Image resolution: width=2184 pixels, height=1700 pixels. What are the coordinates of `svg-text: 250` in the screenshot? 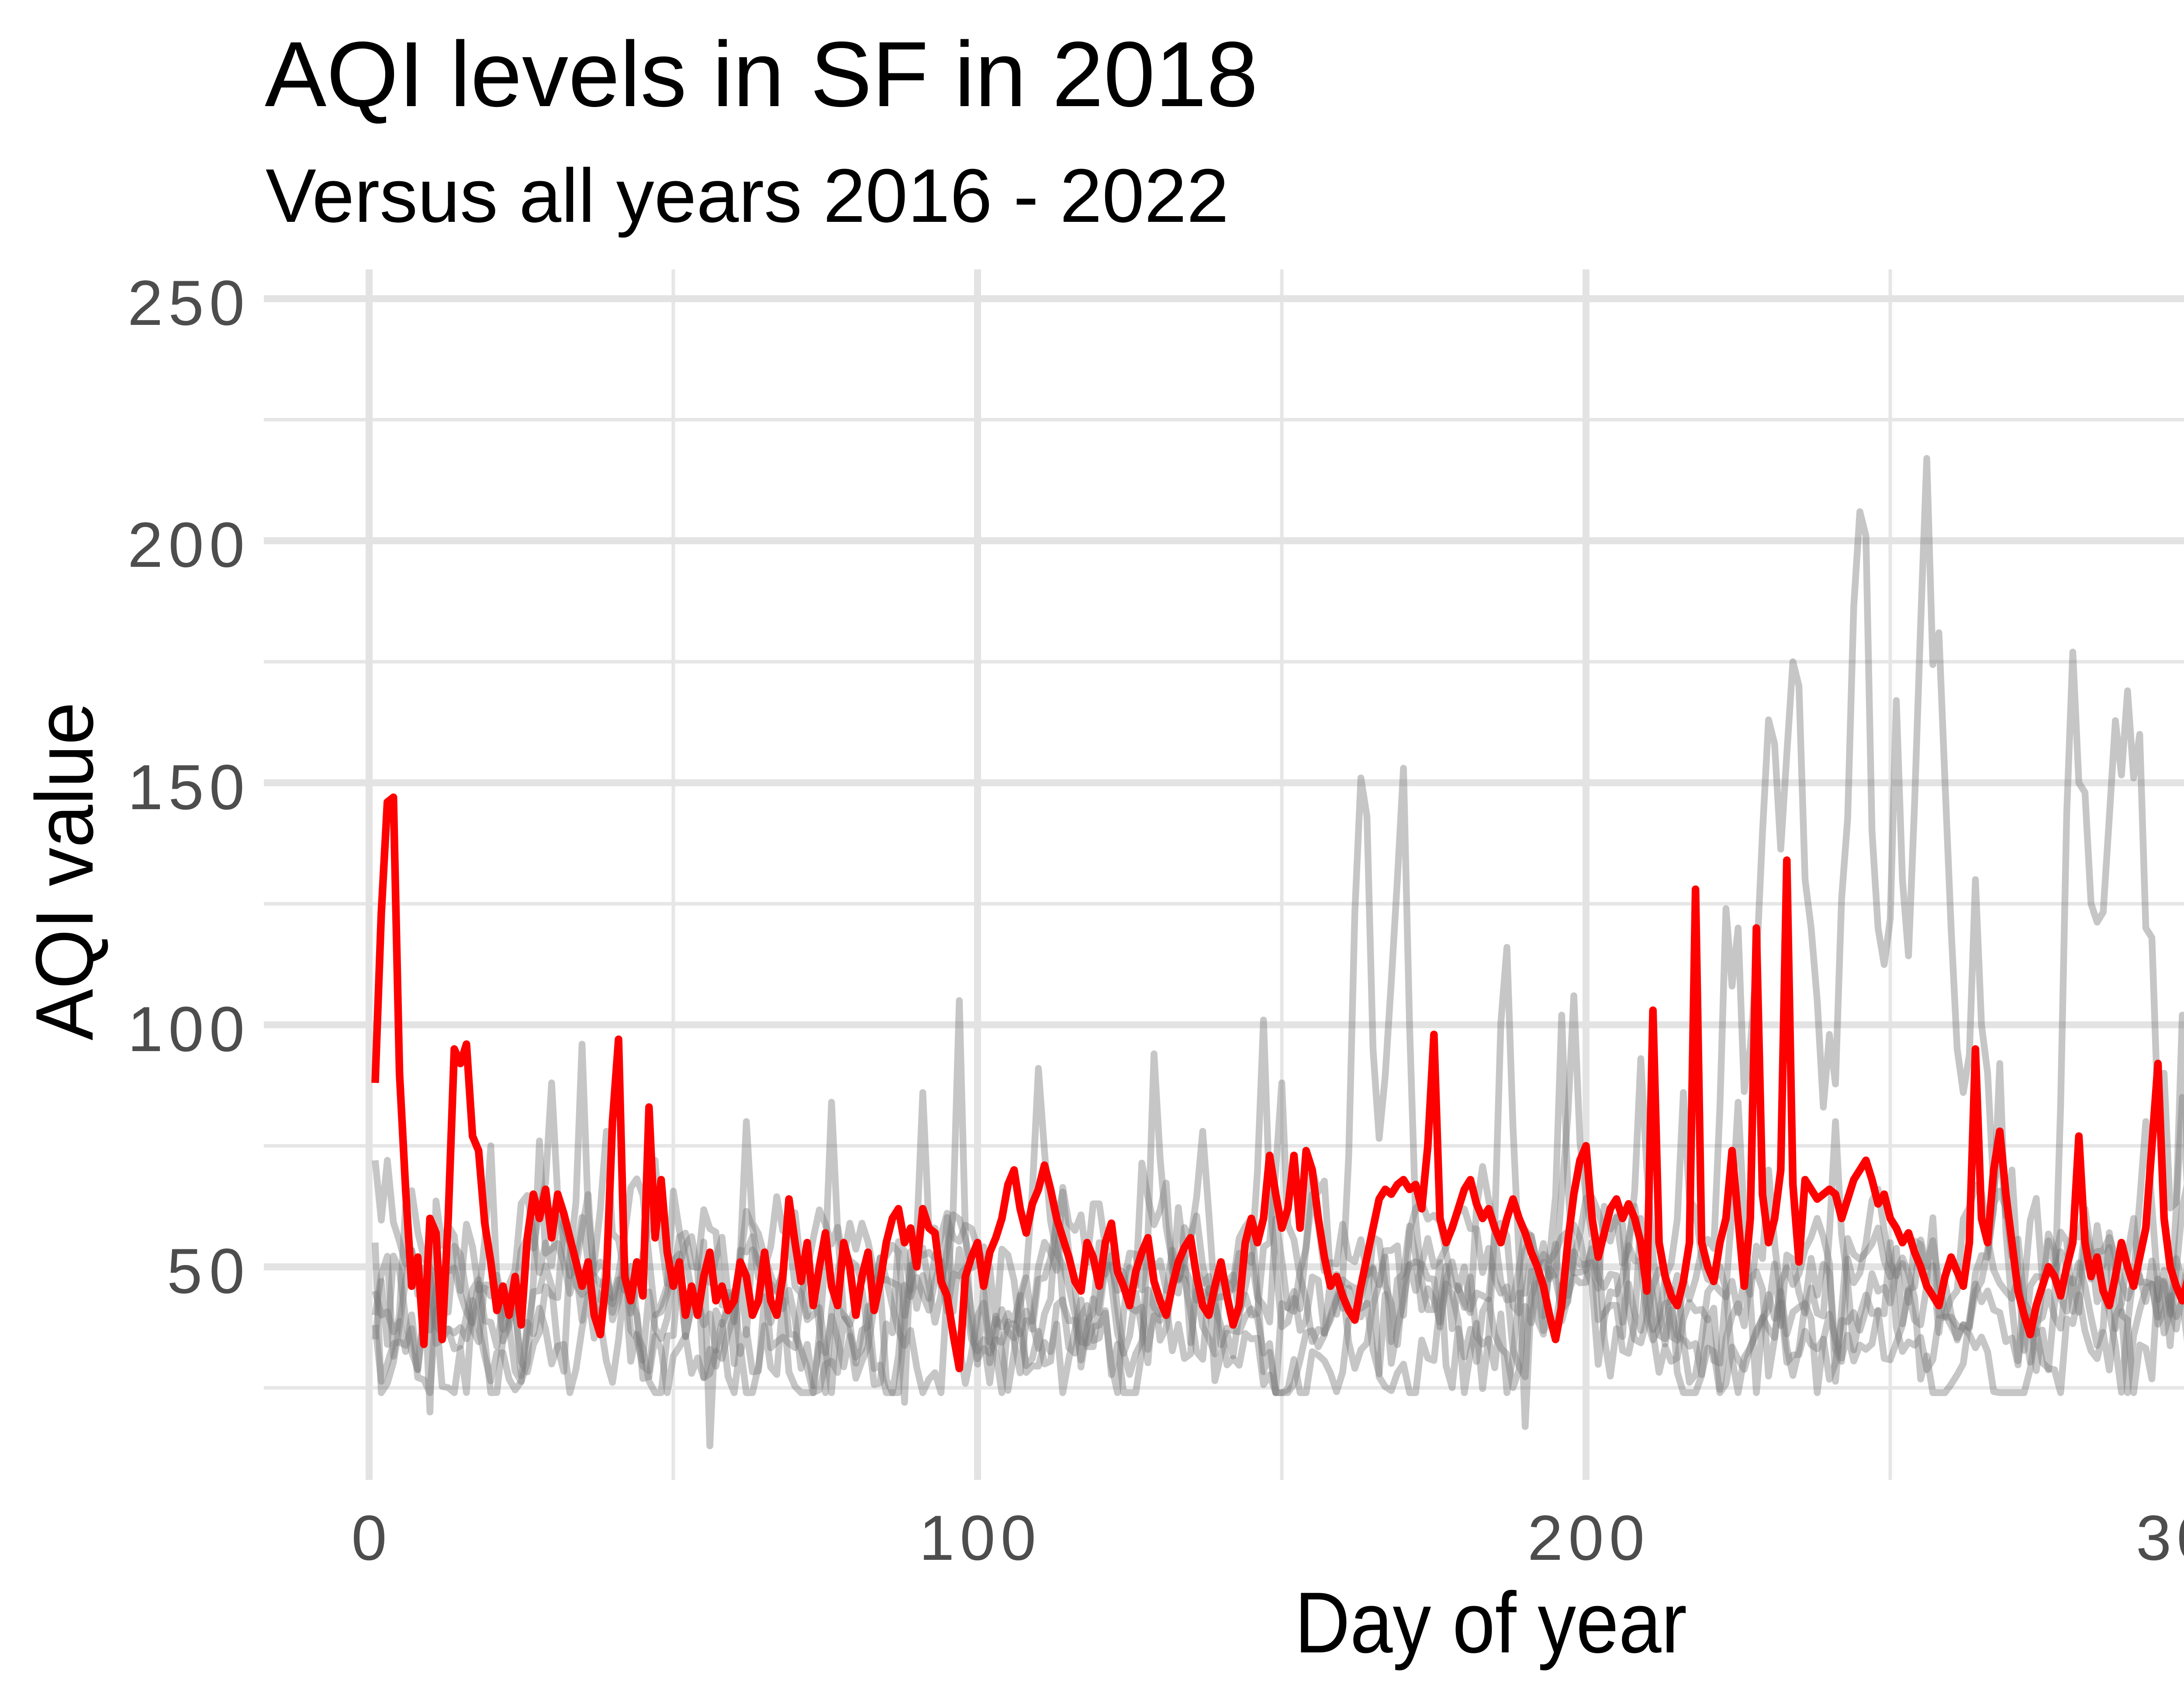 It's located at (186, 302).